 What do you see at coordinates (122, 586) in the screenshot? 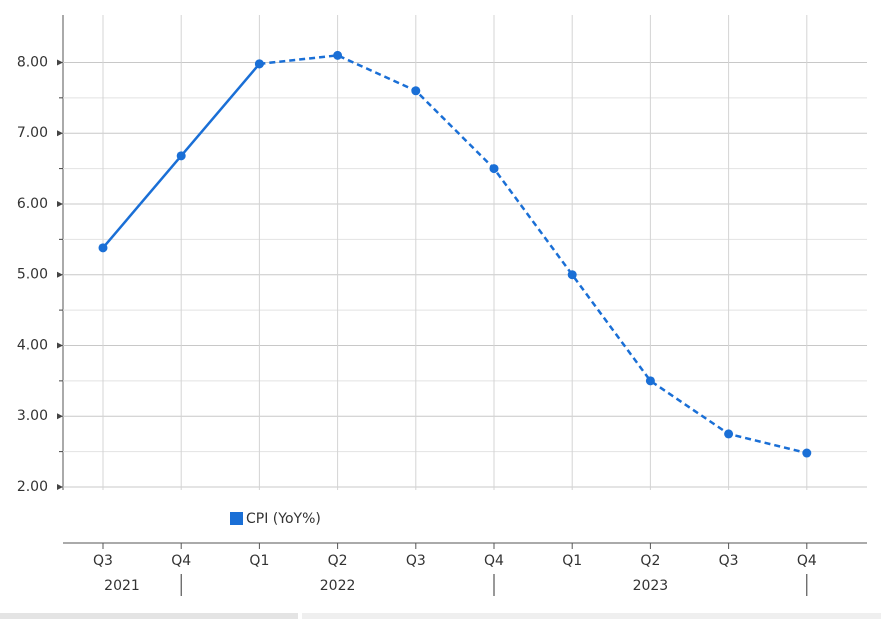
I see `x-group-label: 2021` at bounding box center [122, 586].